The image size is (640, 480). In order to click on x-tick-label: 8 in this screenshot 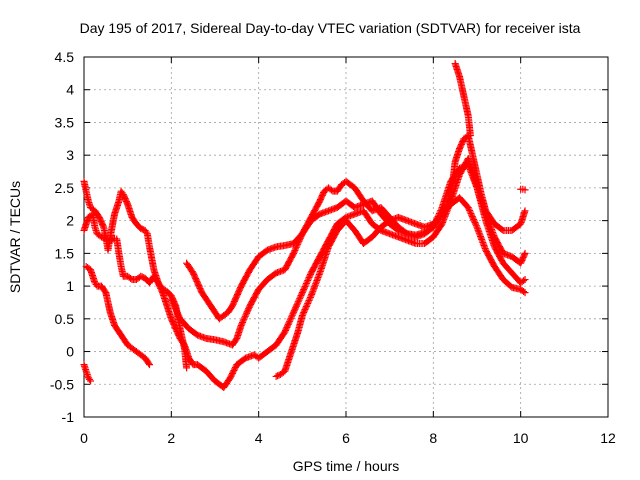, I will do `click(433, 438)`.